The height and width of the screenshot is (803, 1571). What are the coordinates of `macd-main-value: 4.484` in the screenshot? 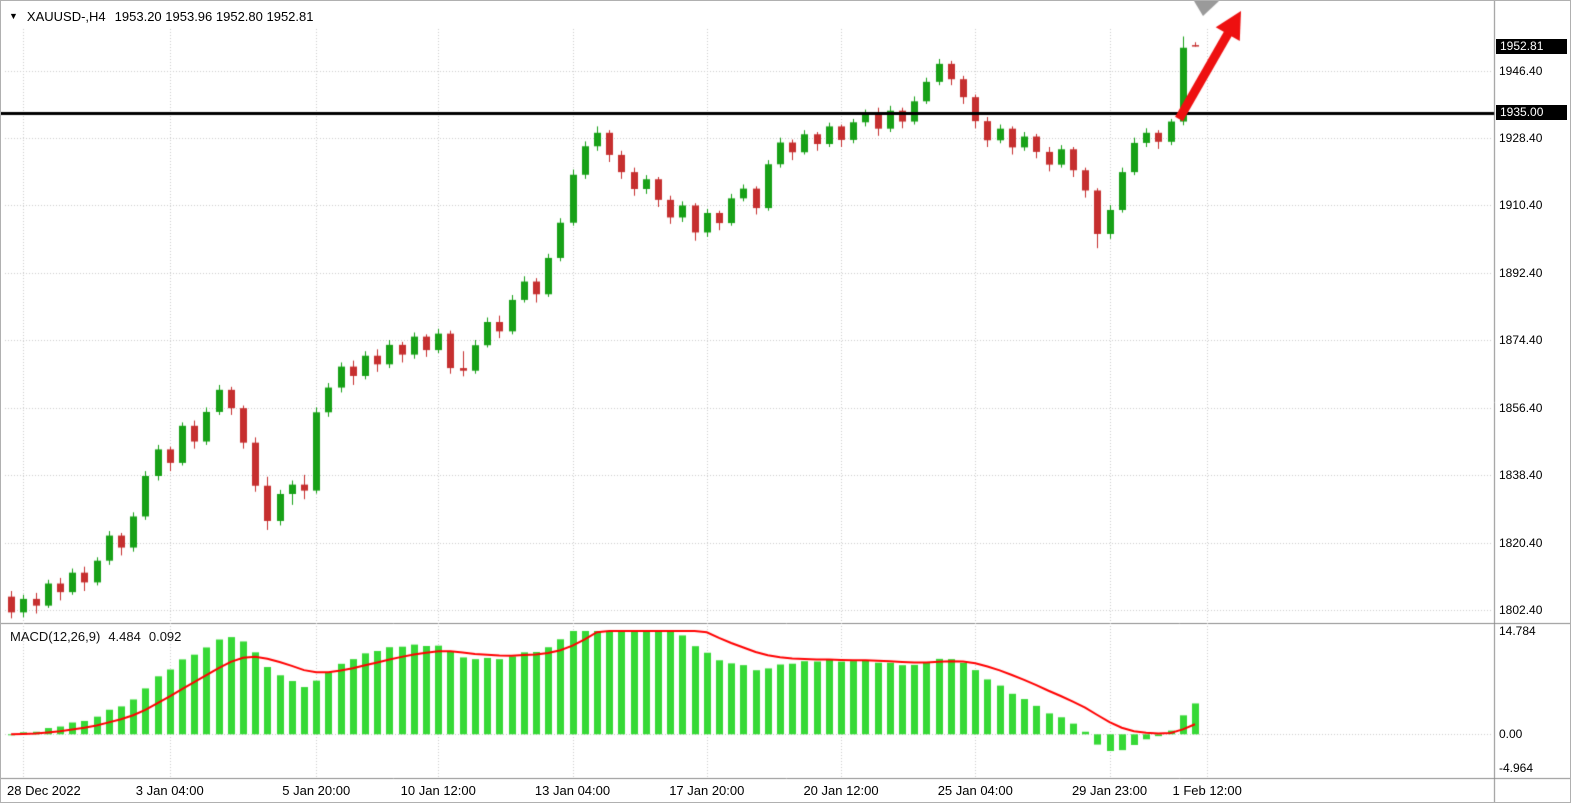 It's located at (124, 636).